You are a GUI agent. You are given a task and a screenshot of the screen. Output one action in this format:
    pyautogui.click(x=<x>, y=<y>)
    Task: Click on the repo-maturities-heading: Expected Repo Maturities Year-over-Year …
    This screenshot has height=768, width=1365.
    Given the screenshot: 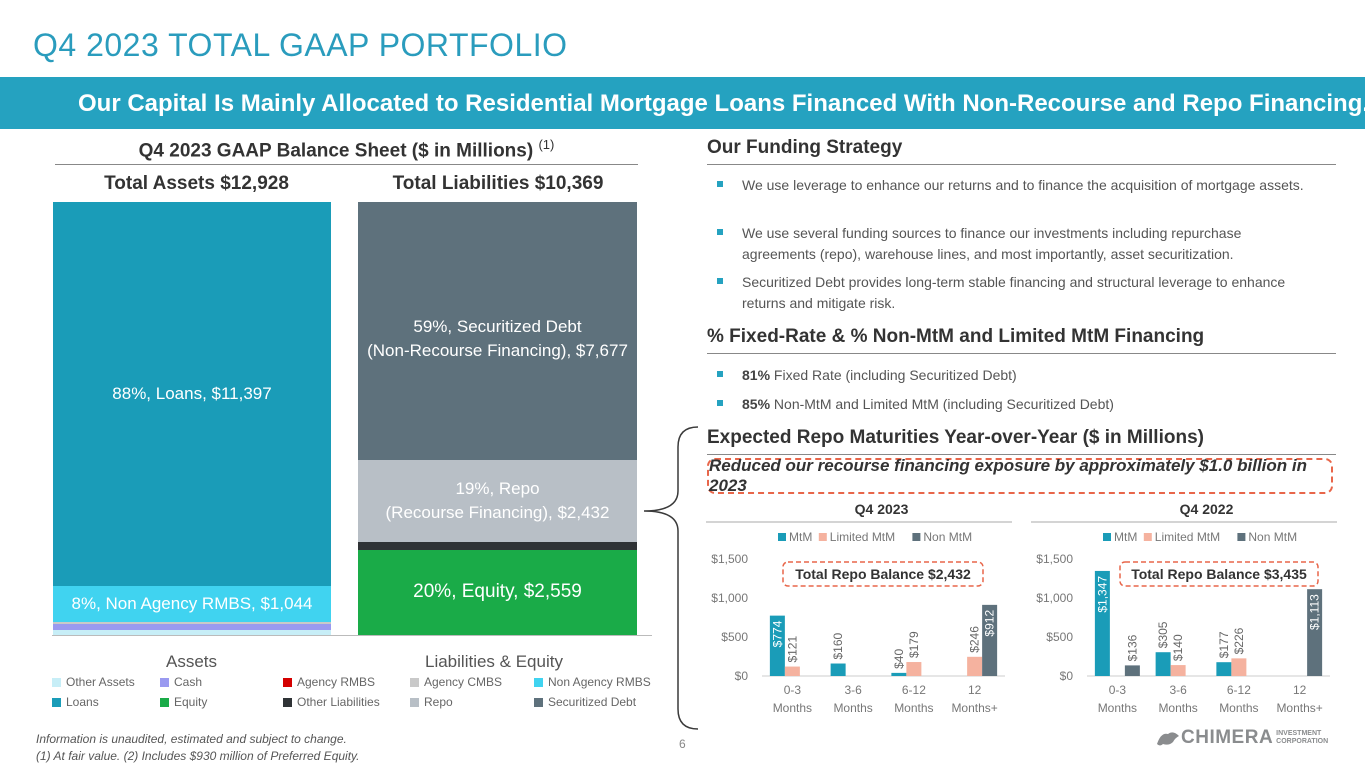 What is the action you would take?
    pyautogui.click(x=955, y=437)
    